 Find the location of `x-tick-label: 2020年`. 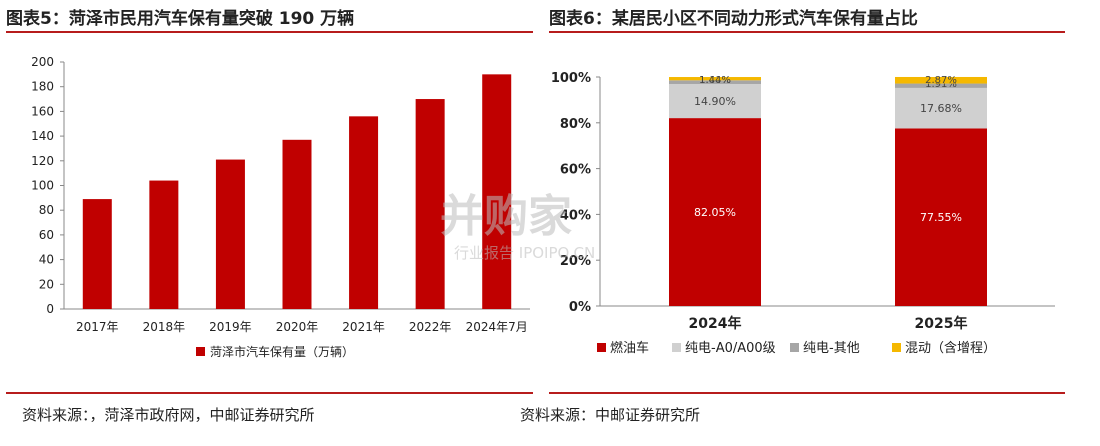

x-tick-label: 2020年 is located at coordinates (297, 327).